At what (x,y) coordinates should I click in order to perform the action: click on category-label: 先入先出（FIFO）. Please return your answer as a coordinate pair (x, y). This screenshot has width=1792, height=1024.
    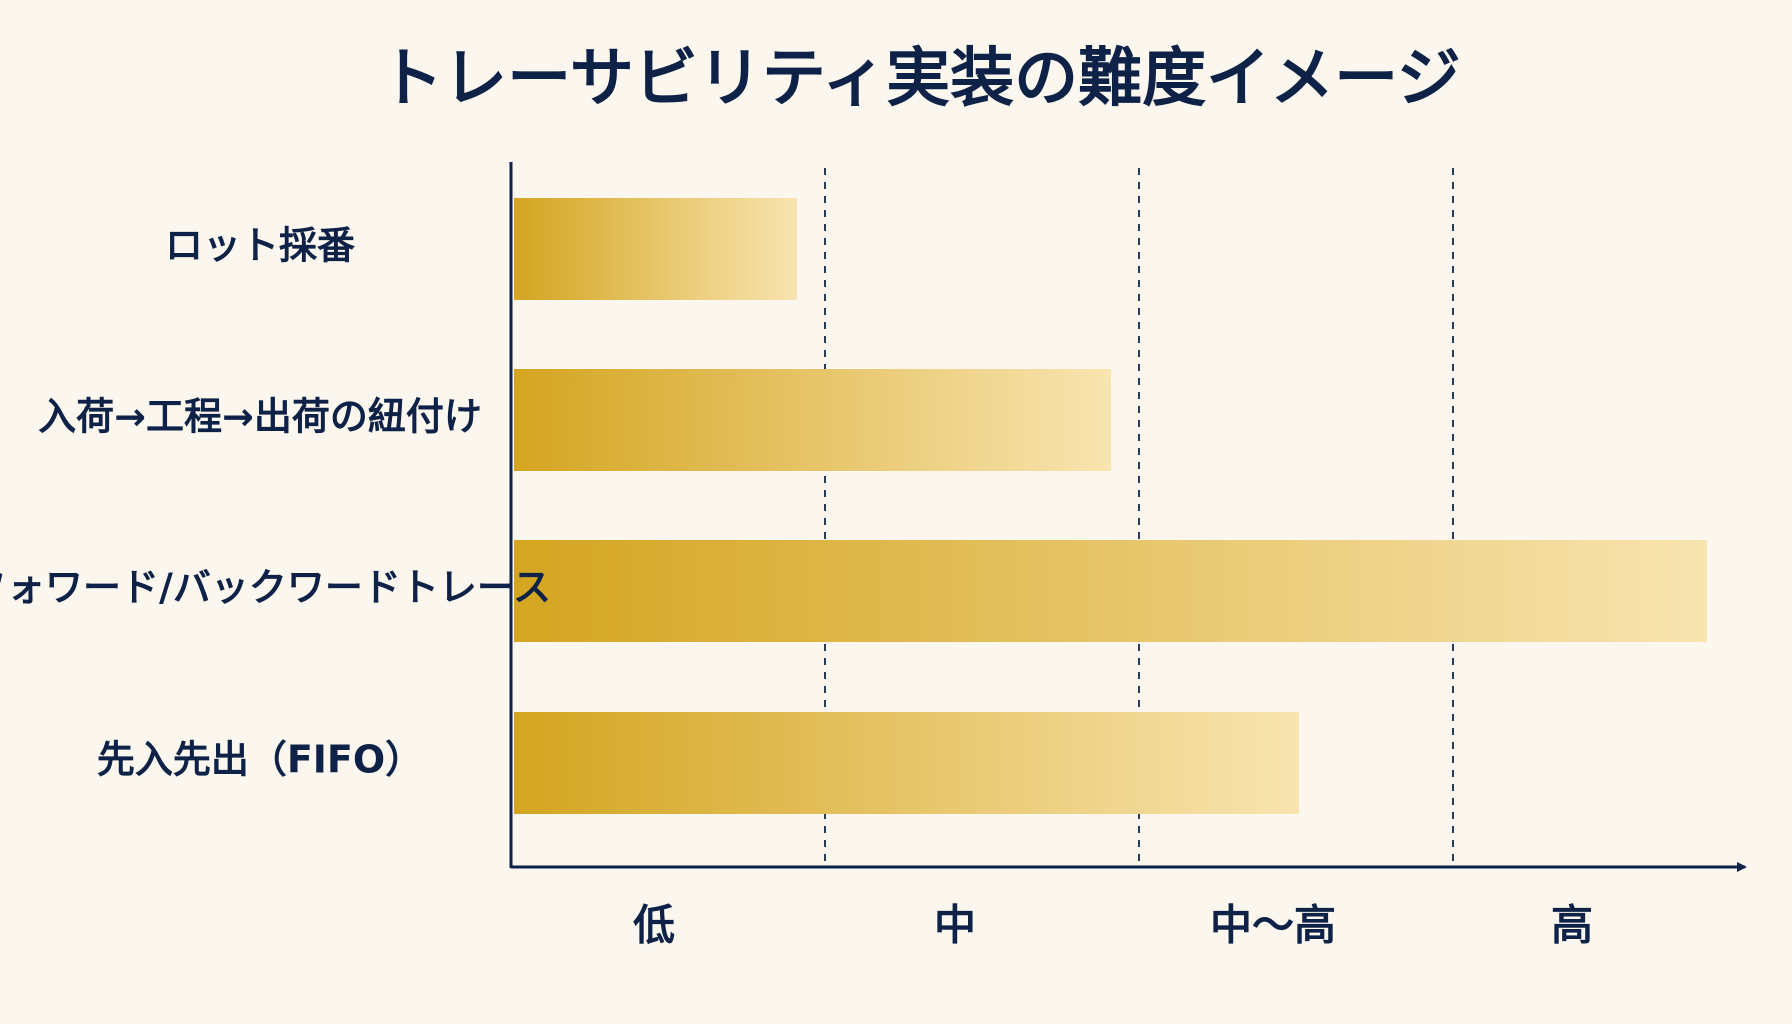
    Looking at the image, I should click on (260, 760).